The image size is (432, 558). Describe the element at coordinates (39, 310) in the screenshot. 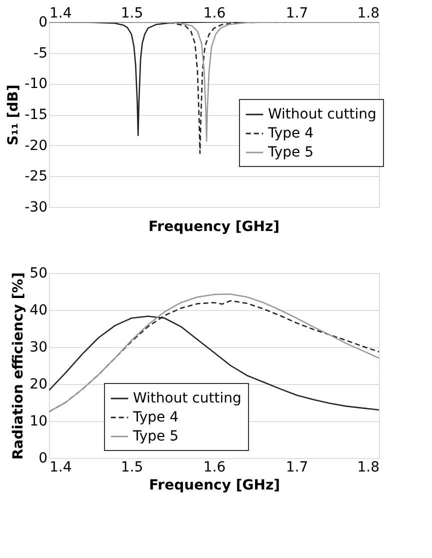

I see `y-tick-label: 40` at that location.